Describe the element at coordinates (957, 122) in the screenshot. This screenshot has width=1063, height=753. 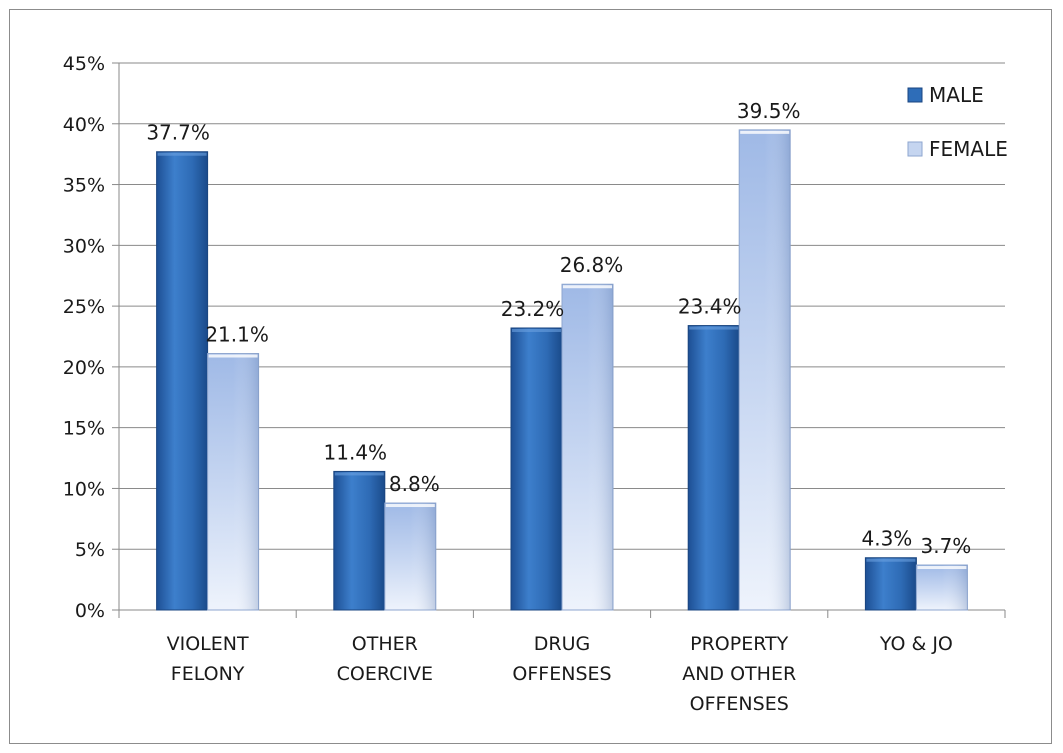
I see `legend: MALE FEMALE` at that location.